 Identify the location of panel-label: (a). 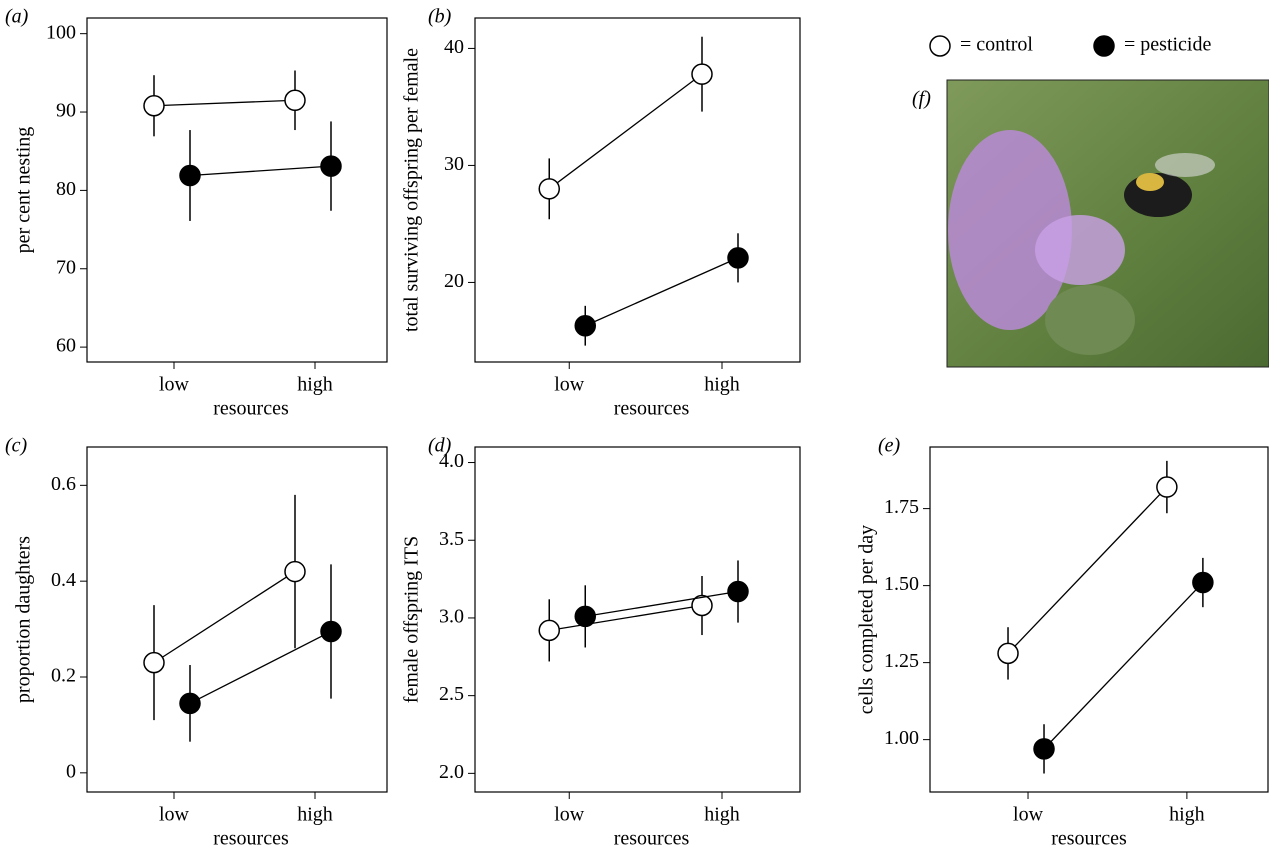
(17, 17).